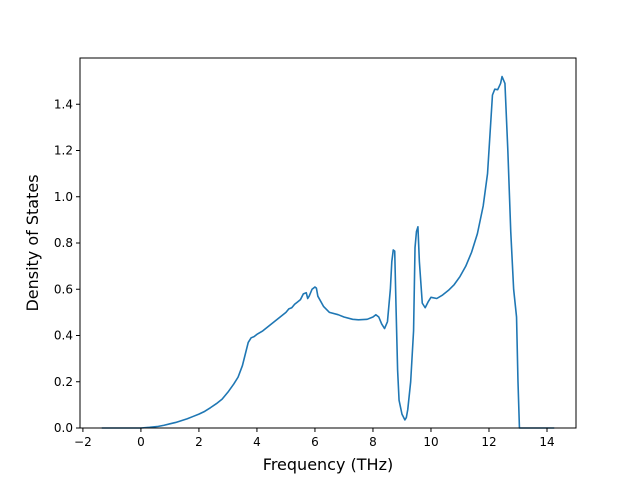 This screenshot has height=480, width=640. Describe the element at coordinates (63, 197) in the screenshot. I see `y-tick-label: 1.0` at that location.